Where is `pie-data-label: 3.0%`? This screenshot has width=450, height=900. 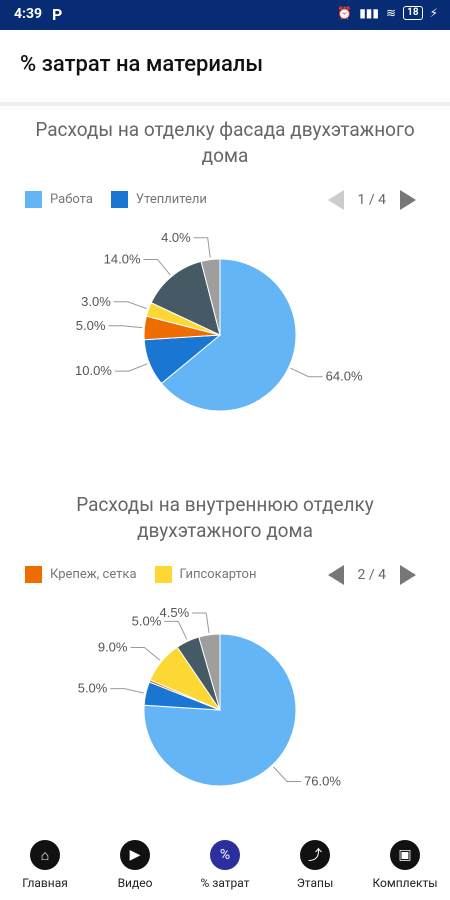
pie-data-label: 3.0% is located at coordinates (96, 301).